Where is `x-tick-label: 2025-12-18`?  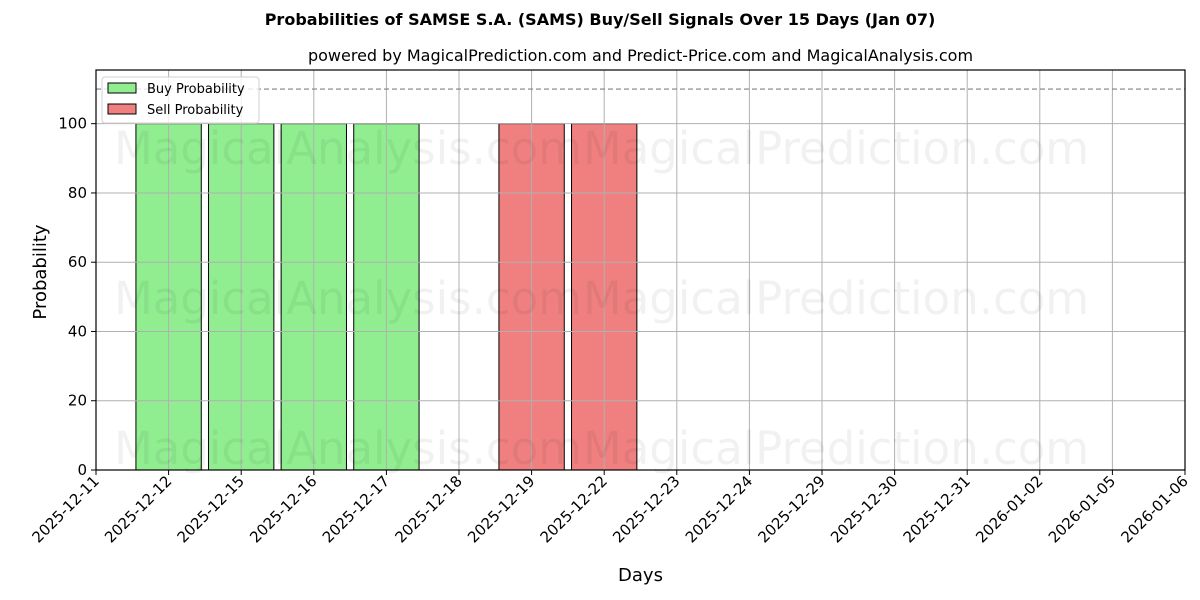 x-tick-label: 2025-12-18 is located at coordinates (428, 509).